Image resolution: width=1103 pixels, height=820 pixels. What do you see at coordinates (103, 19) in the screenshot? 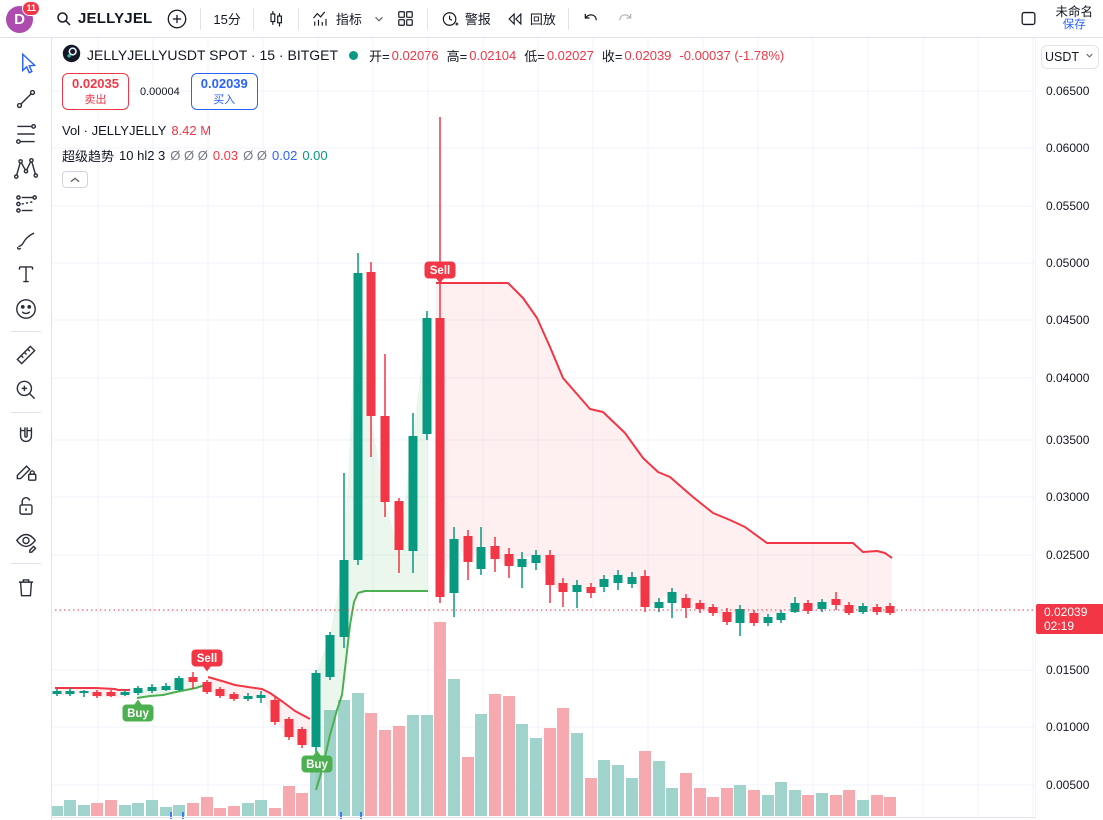
I see `symbol-search-button: JELLYJEL` at bounding box center [103, 19].